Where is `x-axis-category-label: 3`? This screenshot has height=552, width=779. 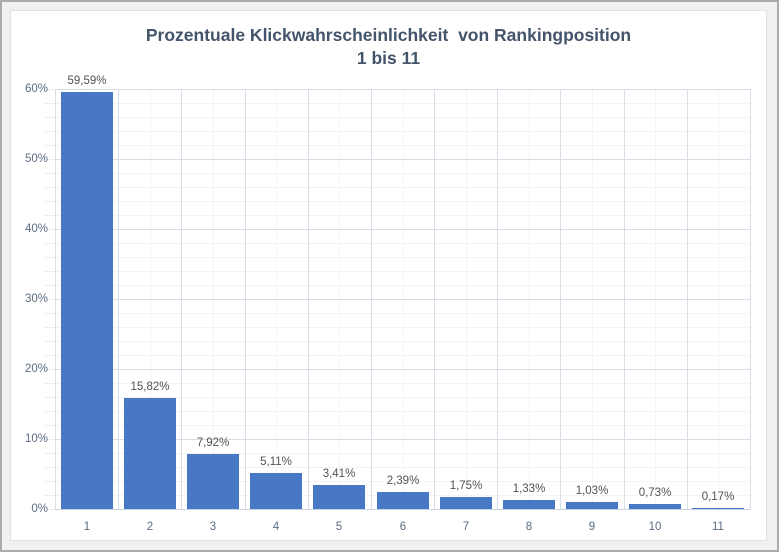
x-axis-category-label: 3 is located at coordinates (213, 527).